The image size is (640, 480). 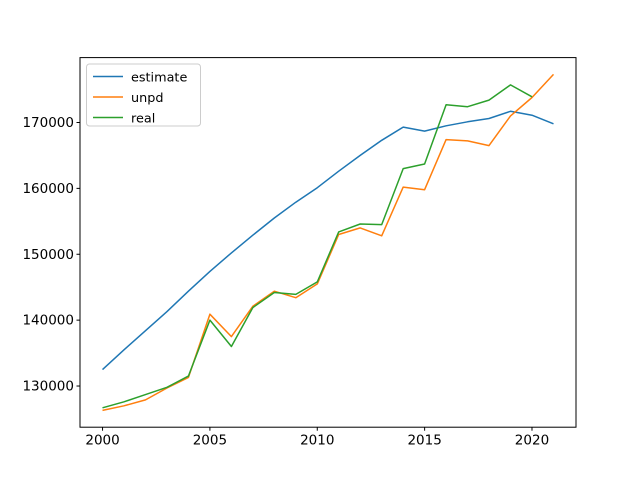 What do you see at coordinates (48, 189) in the screenshot?
I see `y-axis-tick-label: 160000` at bounding box center [48, 189].